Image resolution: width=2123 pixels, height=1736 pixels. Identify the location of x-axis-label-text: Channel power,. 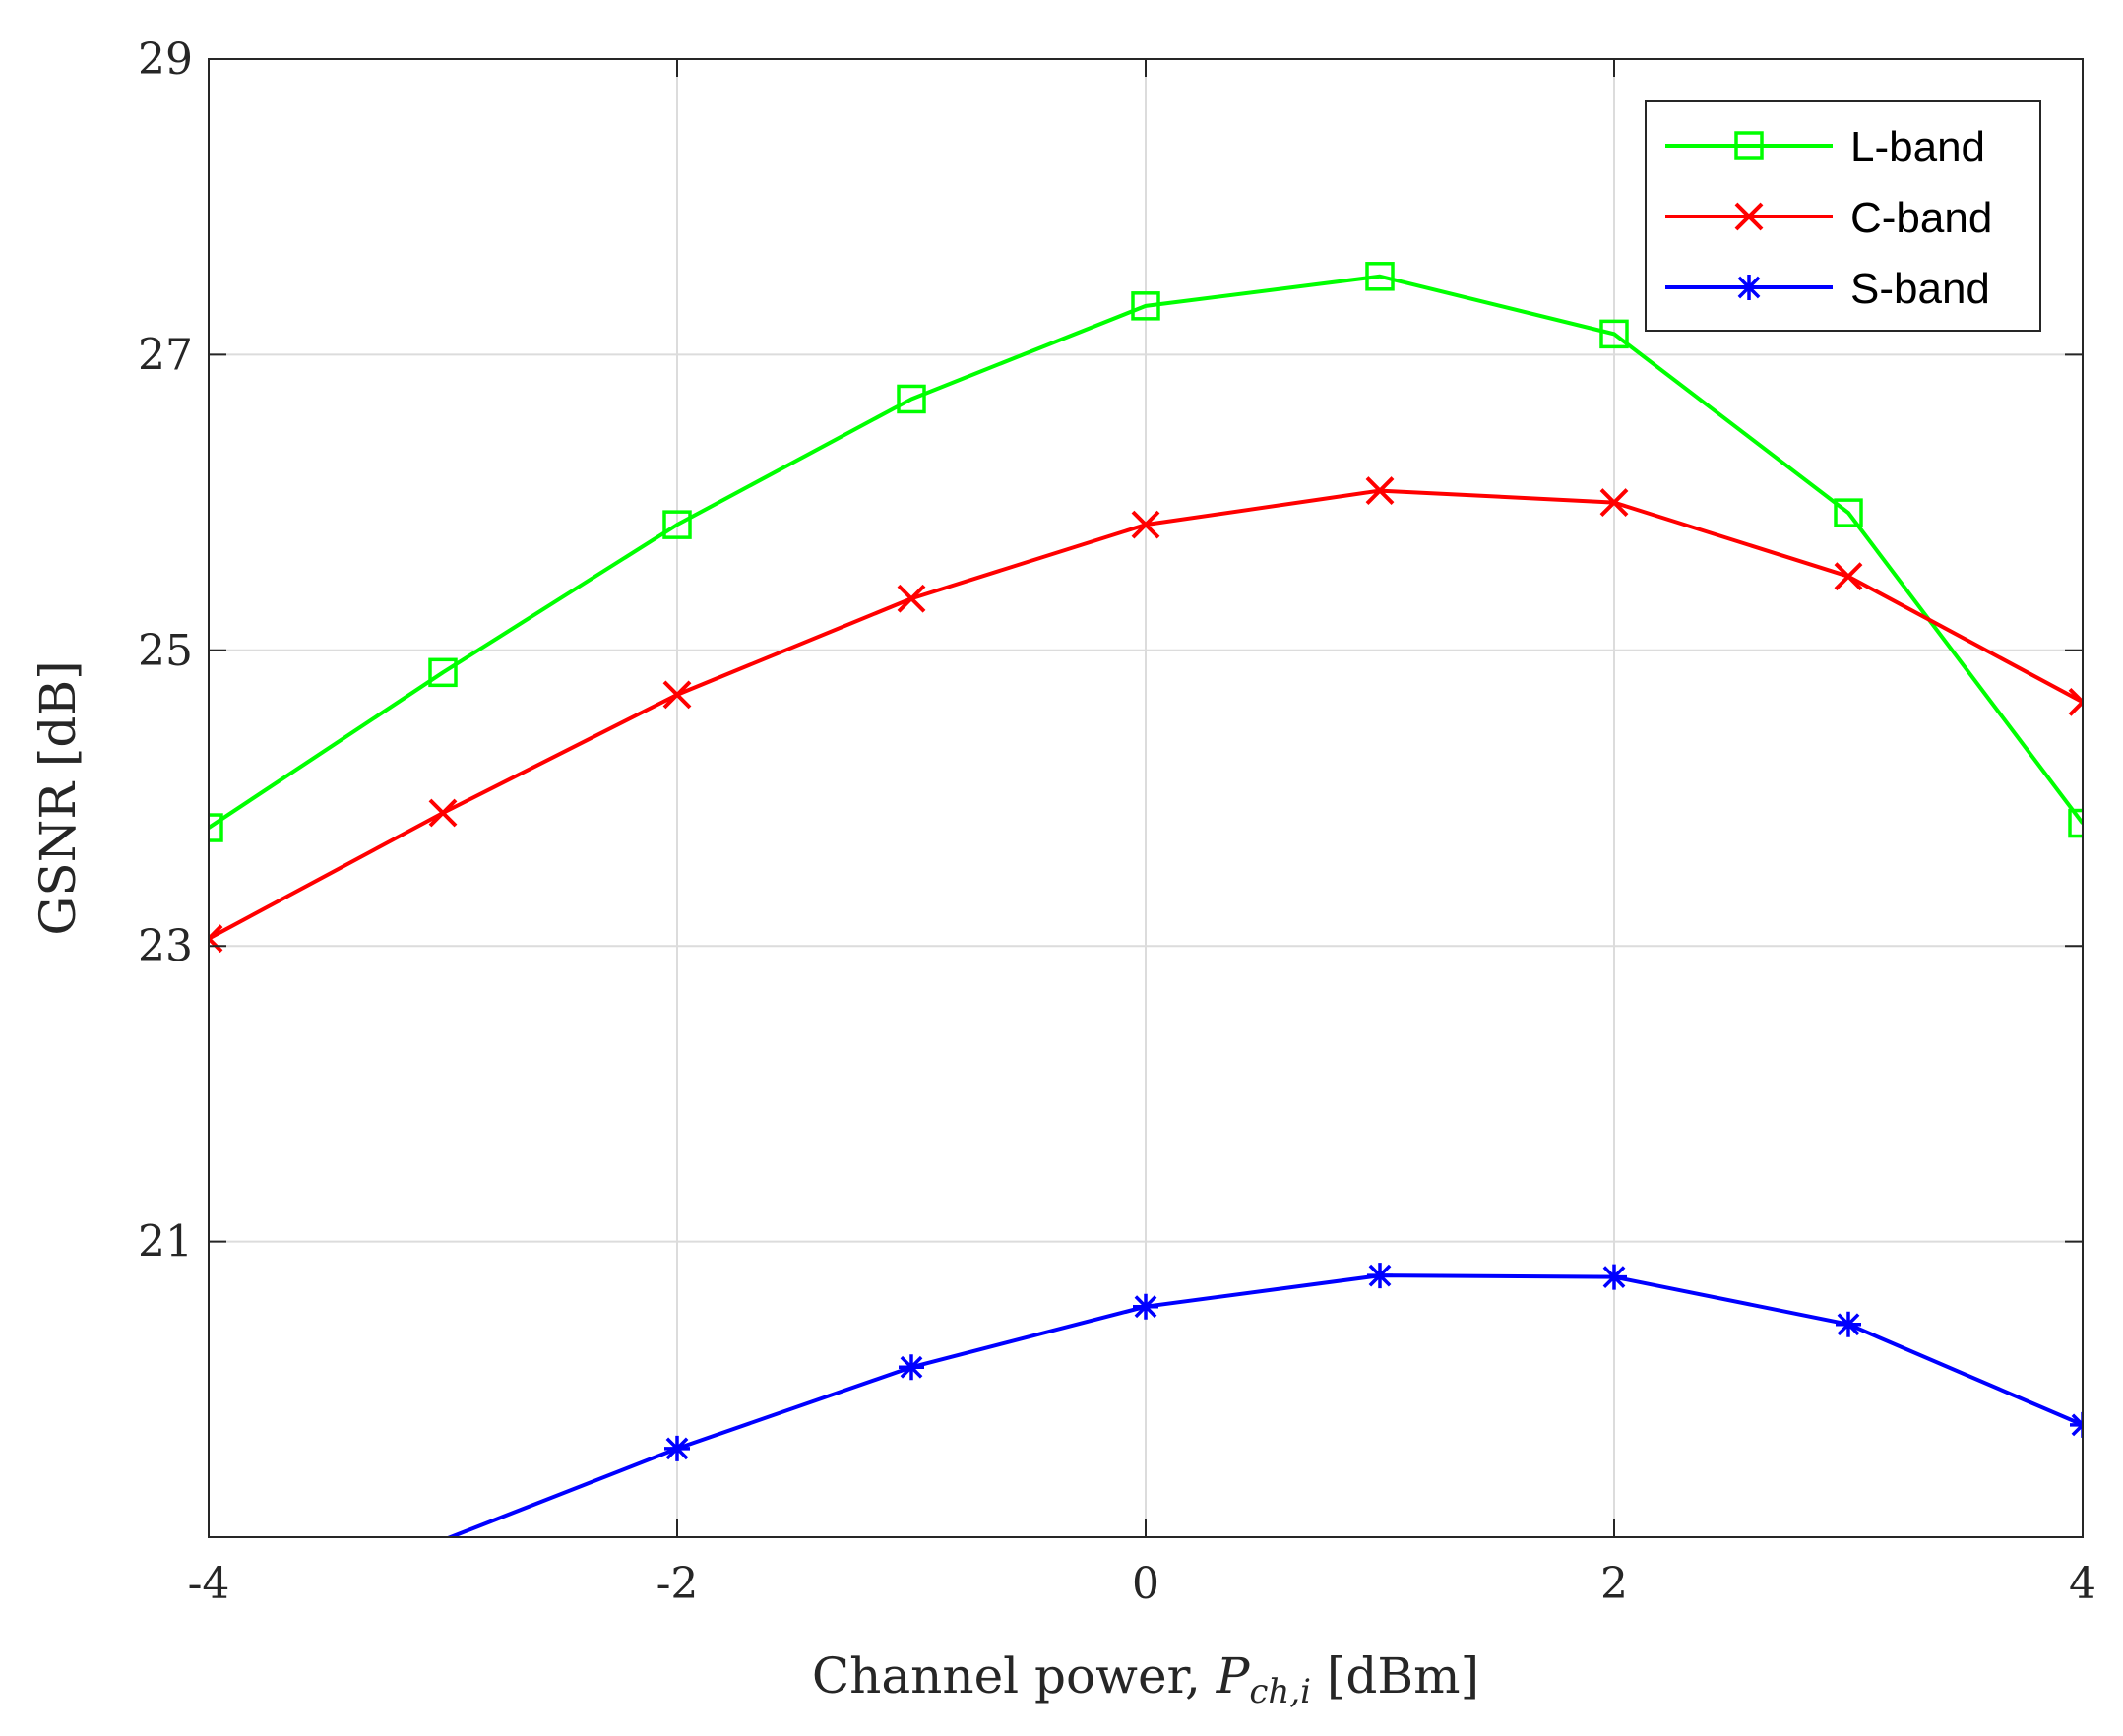
(1014, 1676).